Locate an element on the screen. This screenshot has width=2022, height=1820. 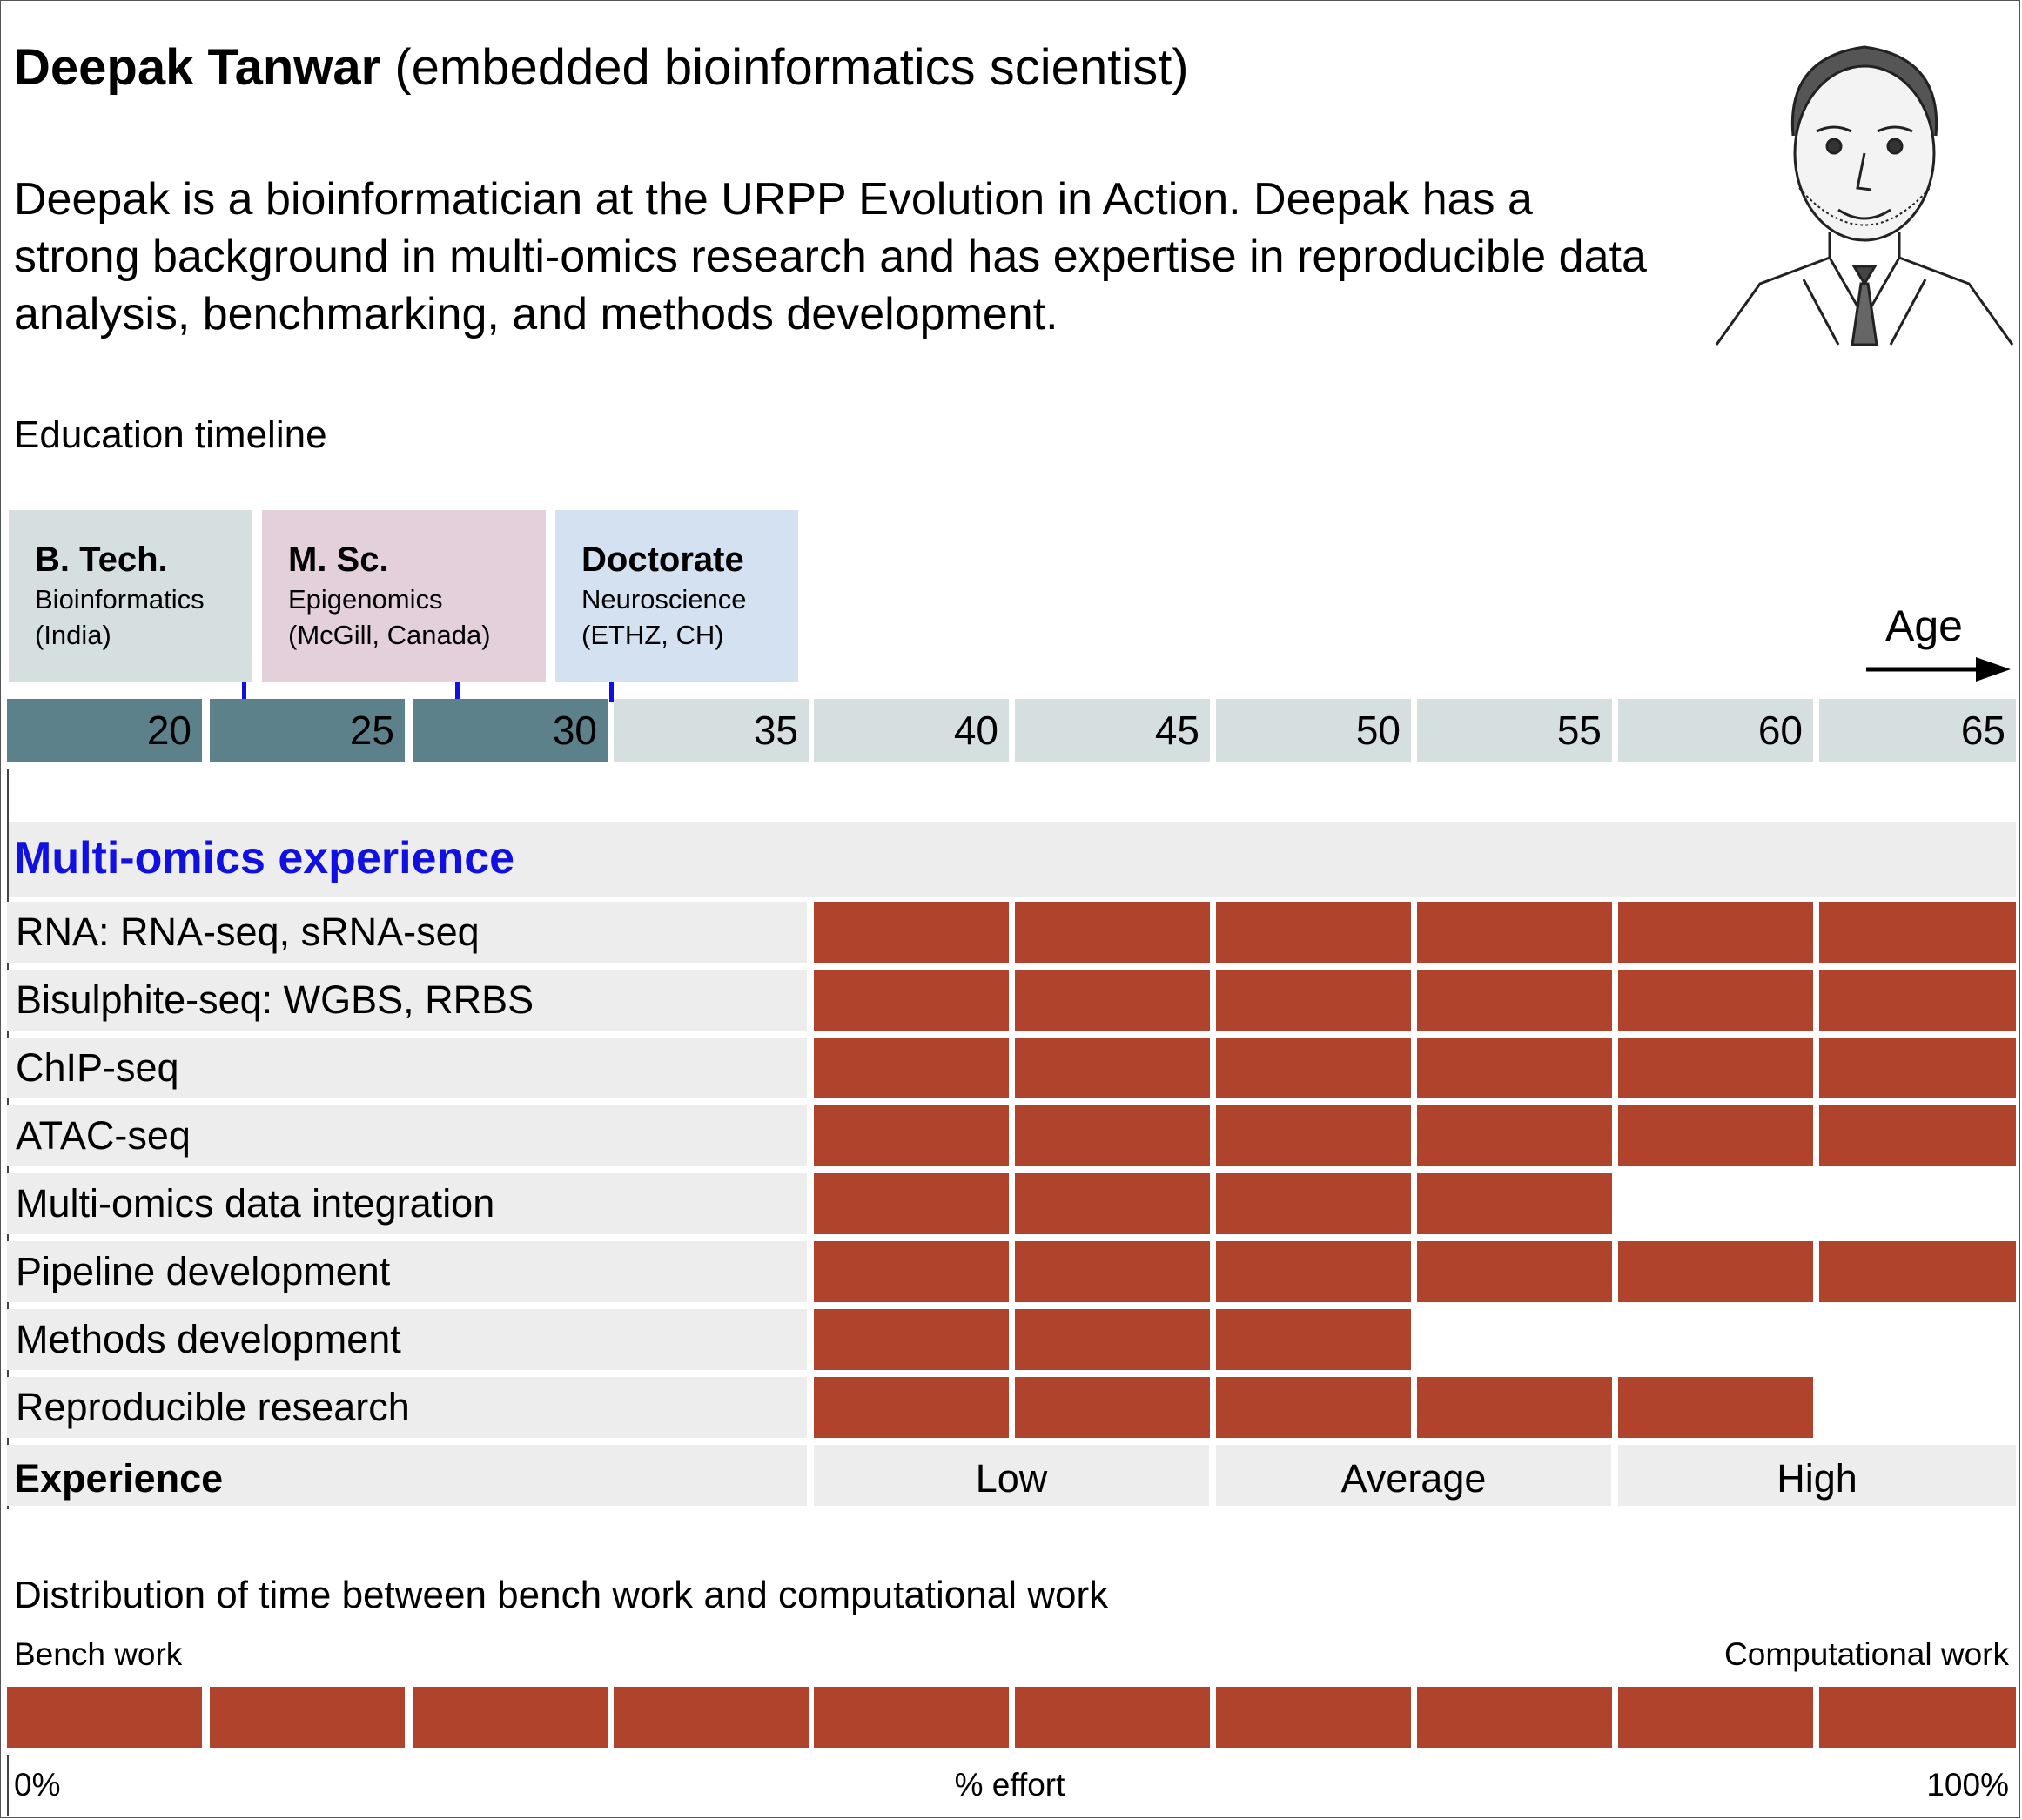
effort-axis-label: % effort is located at coordinates (1009, 1785).